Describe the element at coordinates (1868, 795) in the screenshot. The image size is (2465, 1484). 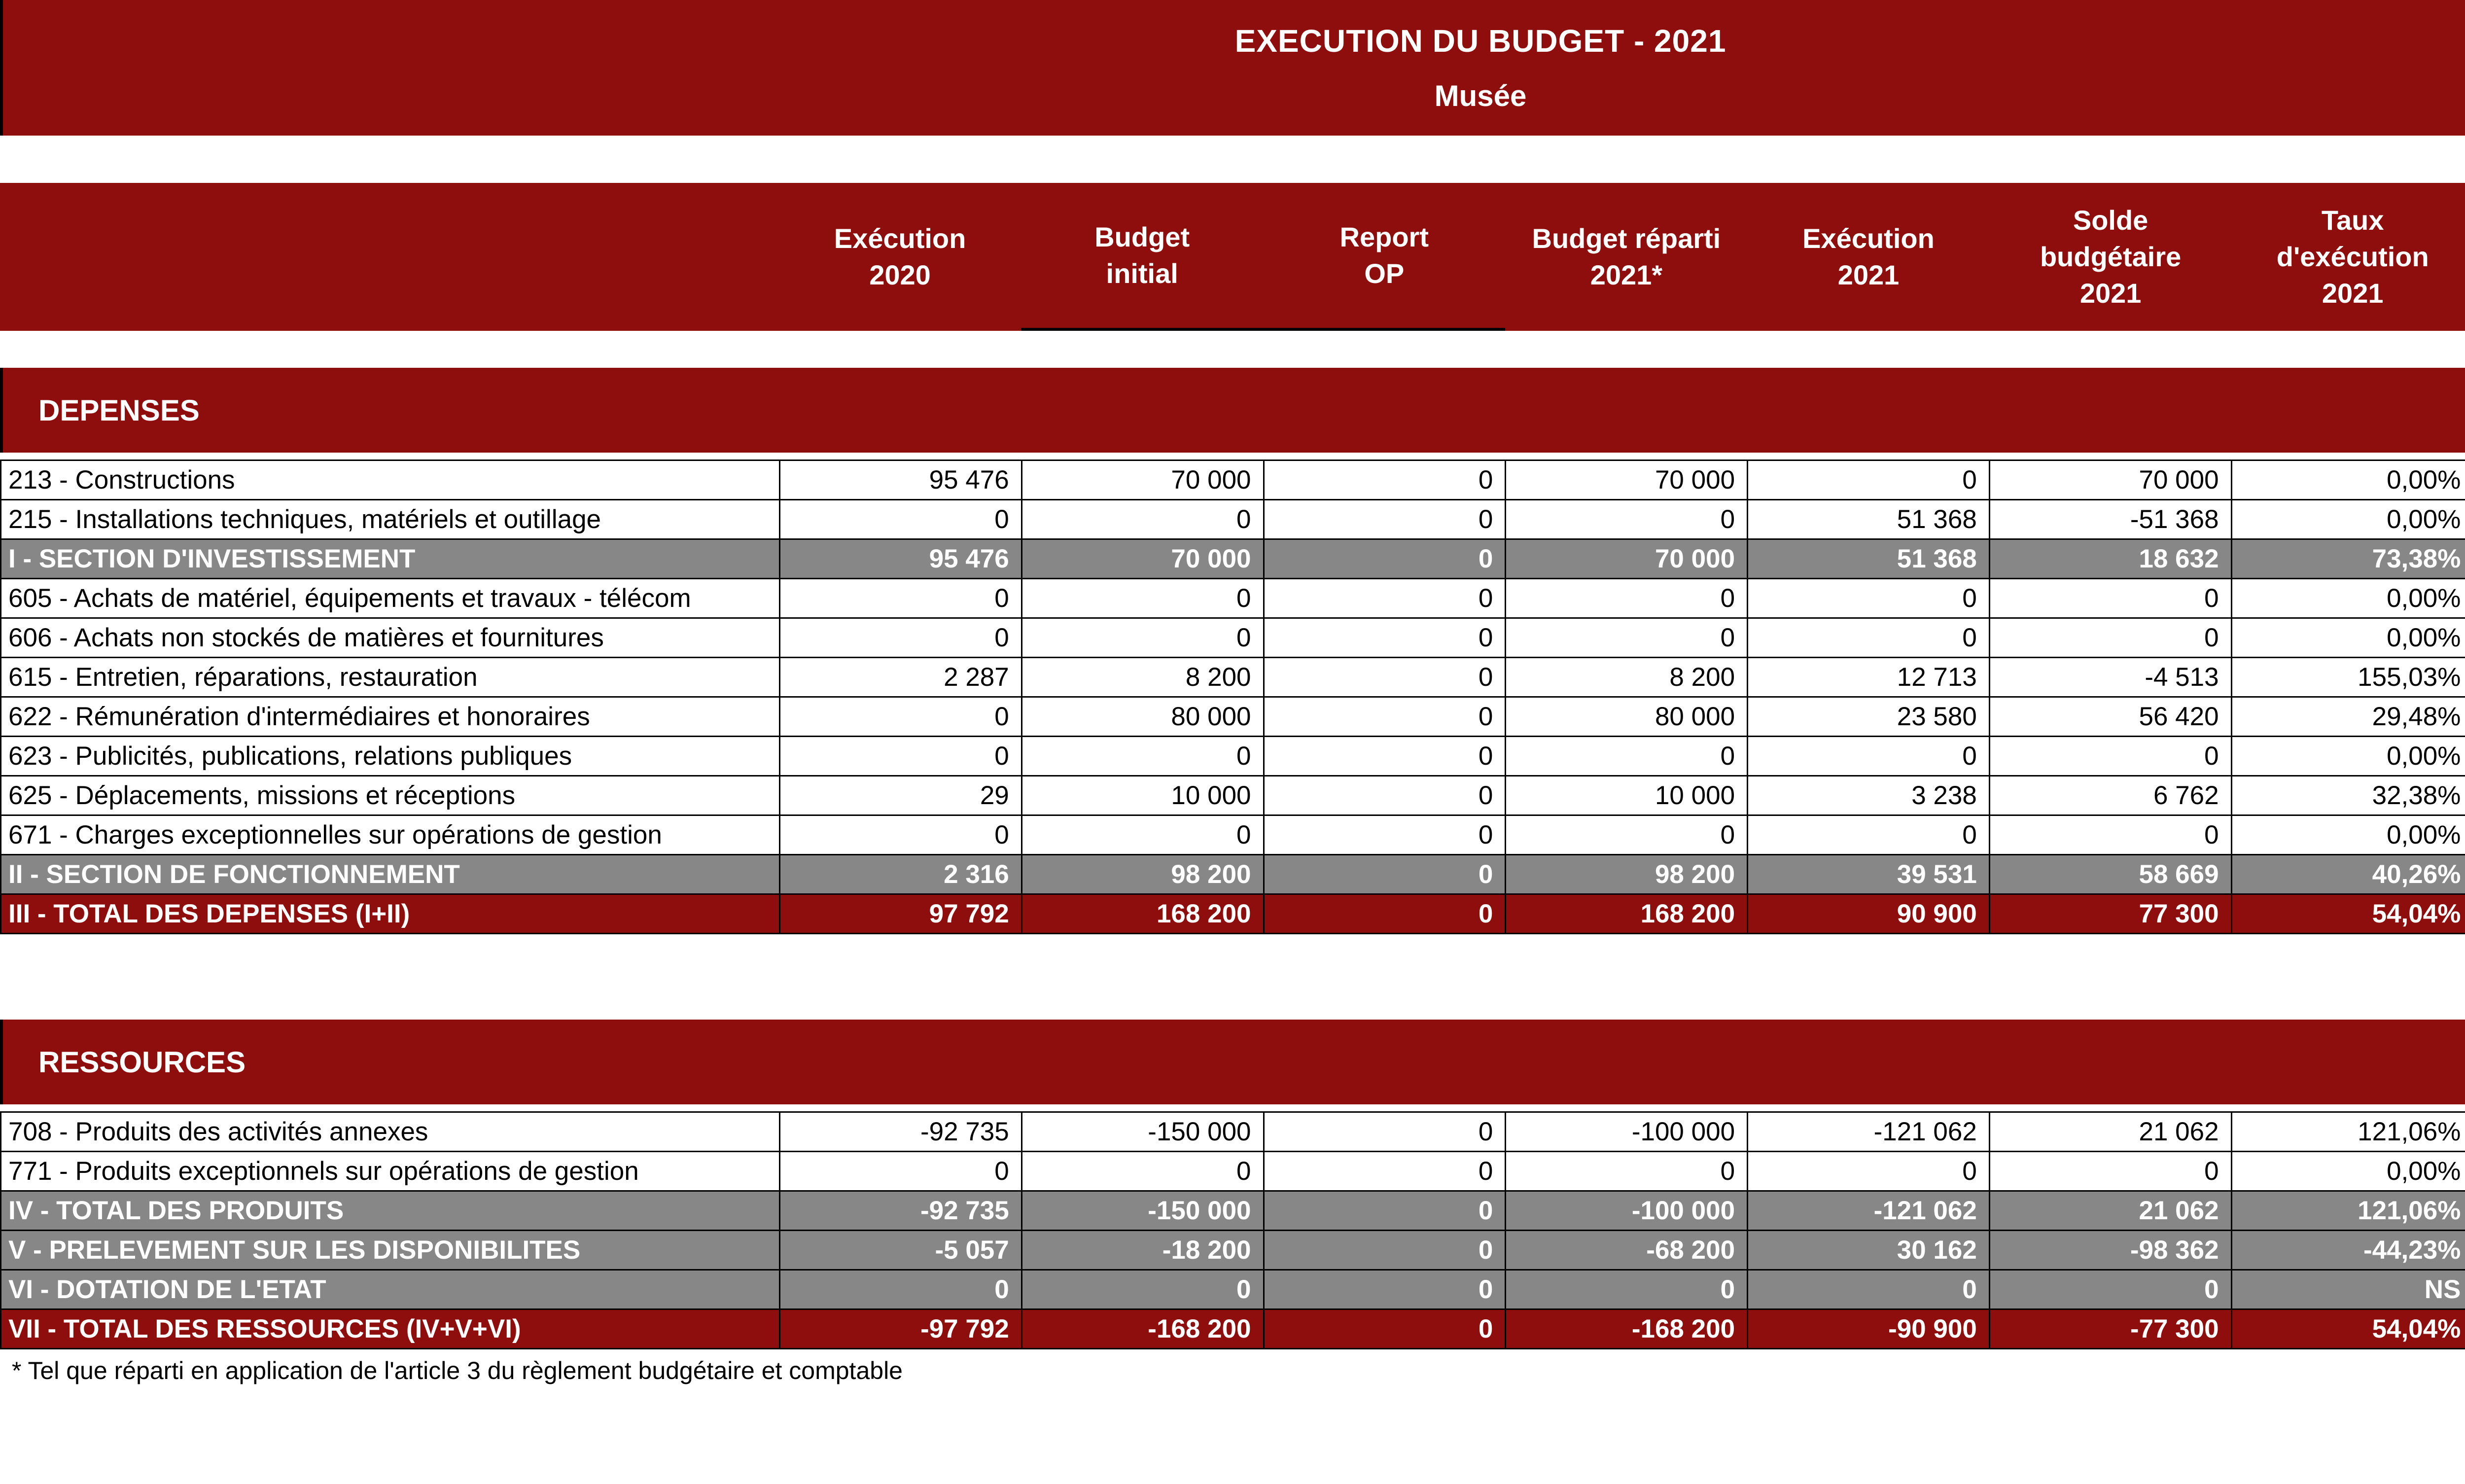
I see `table-cell: 3 238` at that location.